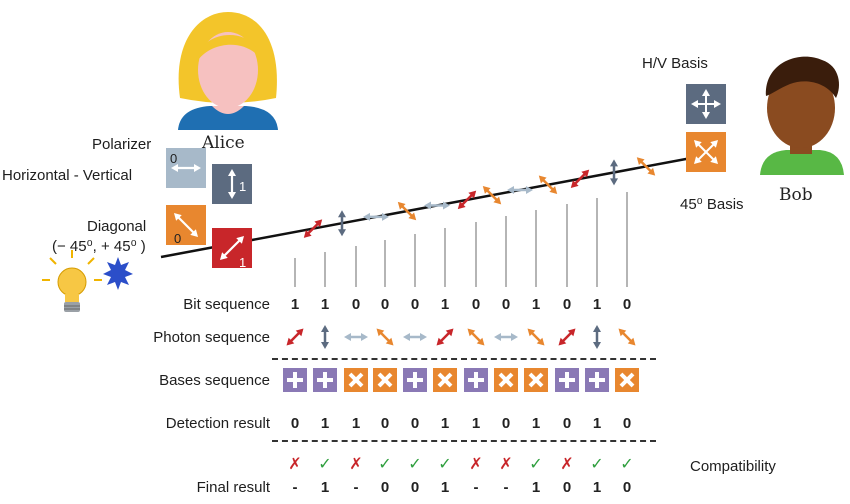 The height and width of the screenshot is (504, 850). What do you see at coordinates (675, 63) in the screenshot?
I see `hv-basis-label: H/V Basis` at bounding box center [675, 63].